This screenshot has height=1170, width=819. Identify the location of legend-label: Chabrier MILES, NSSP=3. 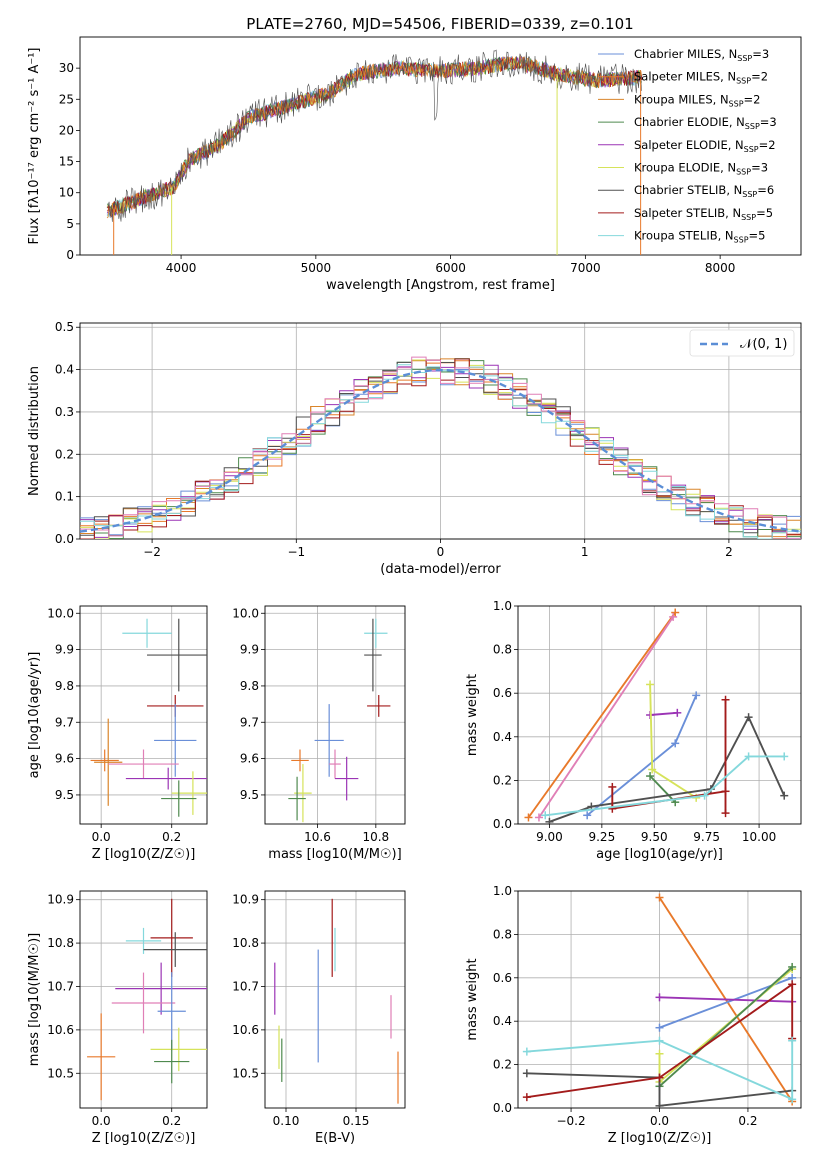
(701, 55).